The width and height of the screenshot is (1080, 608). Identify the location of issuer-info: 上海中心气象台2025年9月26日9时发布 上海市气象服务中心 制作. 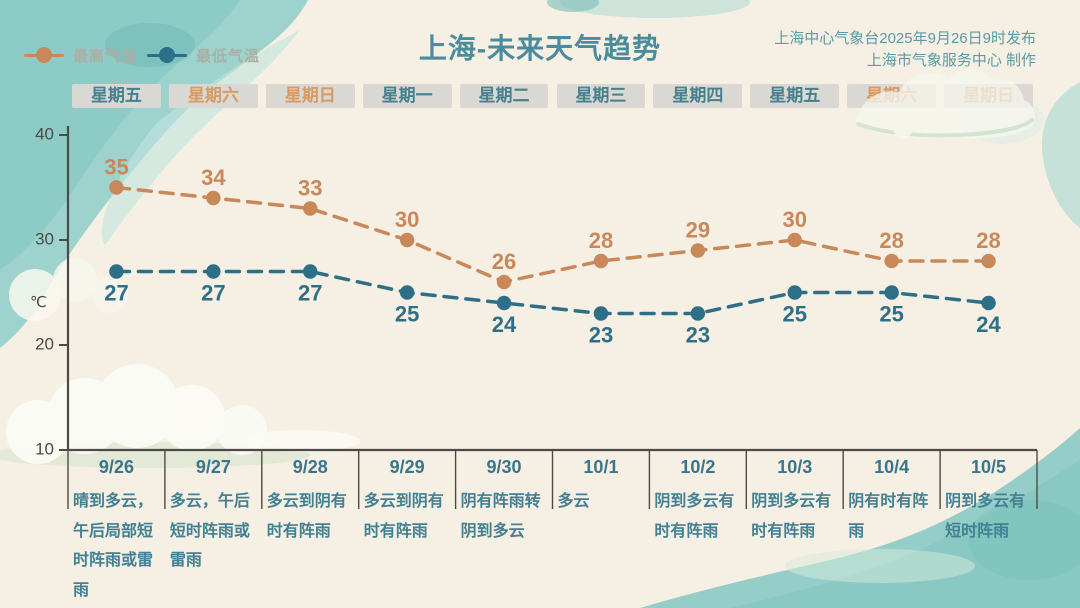
(905, 50).